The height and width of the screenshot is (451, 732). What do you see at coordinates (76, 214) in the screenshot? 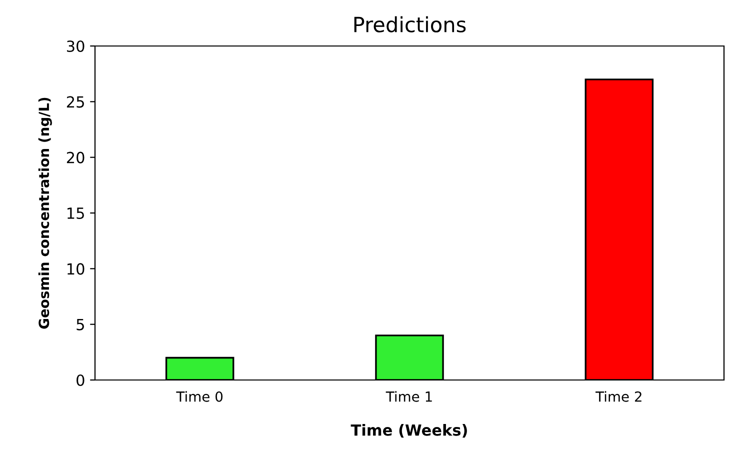
I see `y-tick-label: 15` at bounding box center [76, 214].